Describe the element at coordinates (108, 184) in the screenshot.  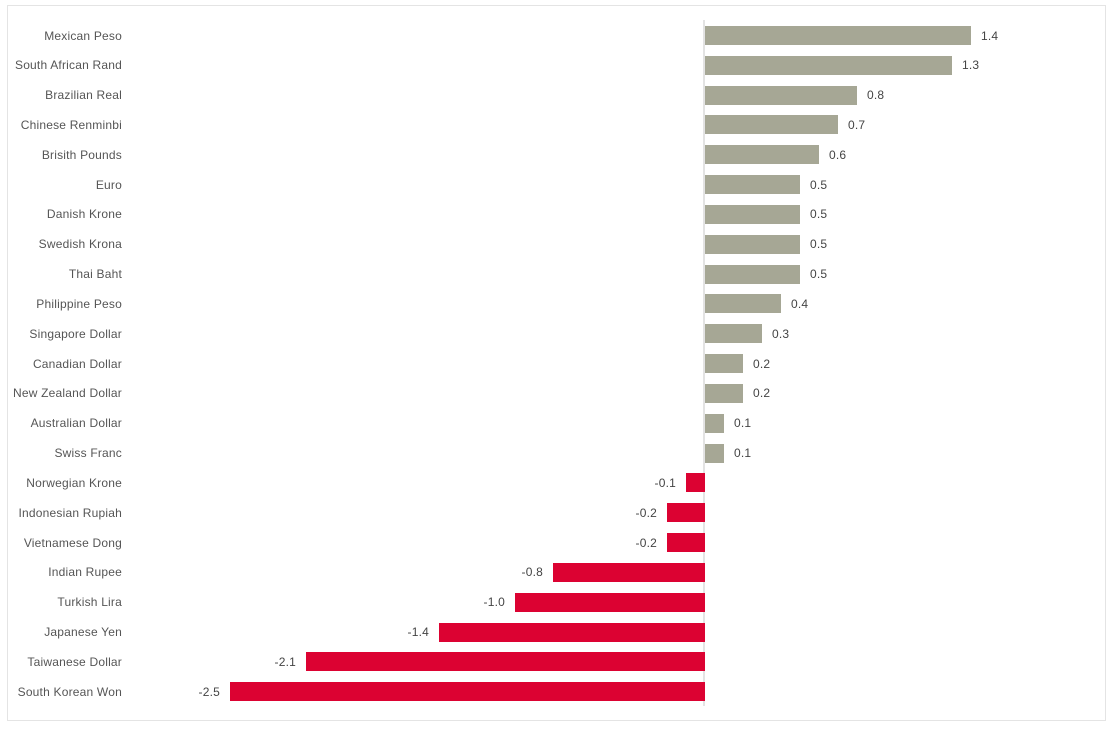
I see `category-label: Euro` at that location.